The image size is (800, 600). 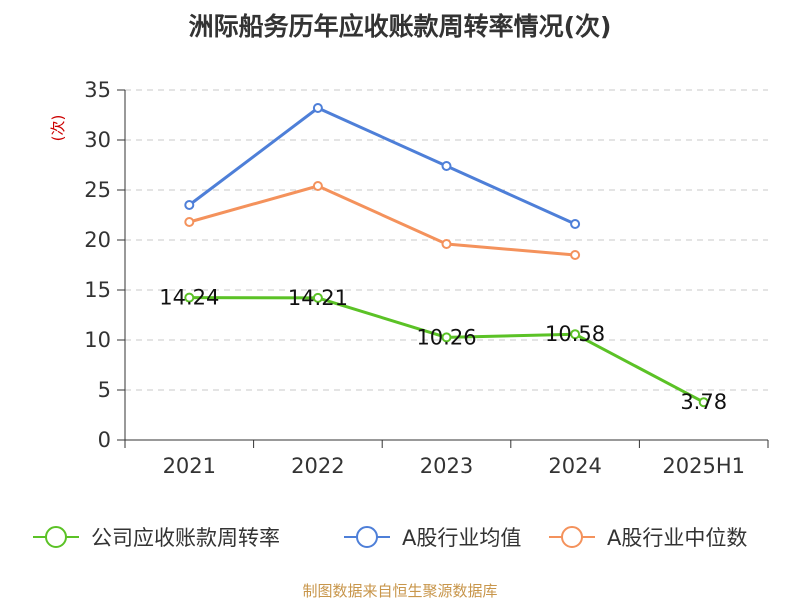 I want to click on legend: 公司应收账款周转率 A股行业均值 A股行业中位数, so click(x=390, y=538).